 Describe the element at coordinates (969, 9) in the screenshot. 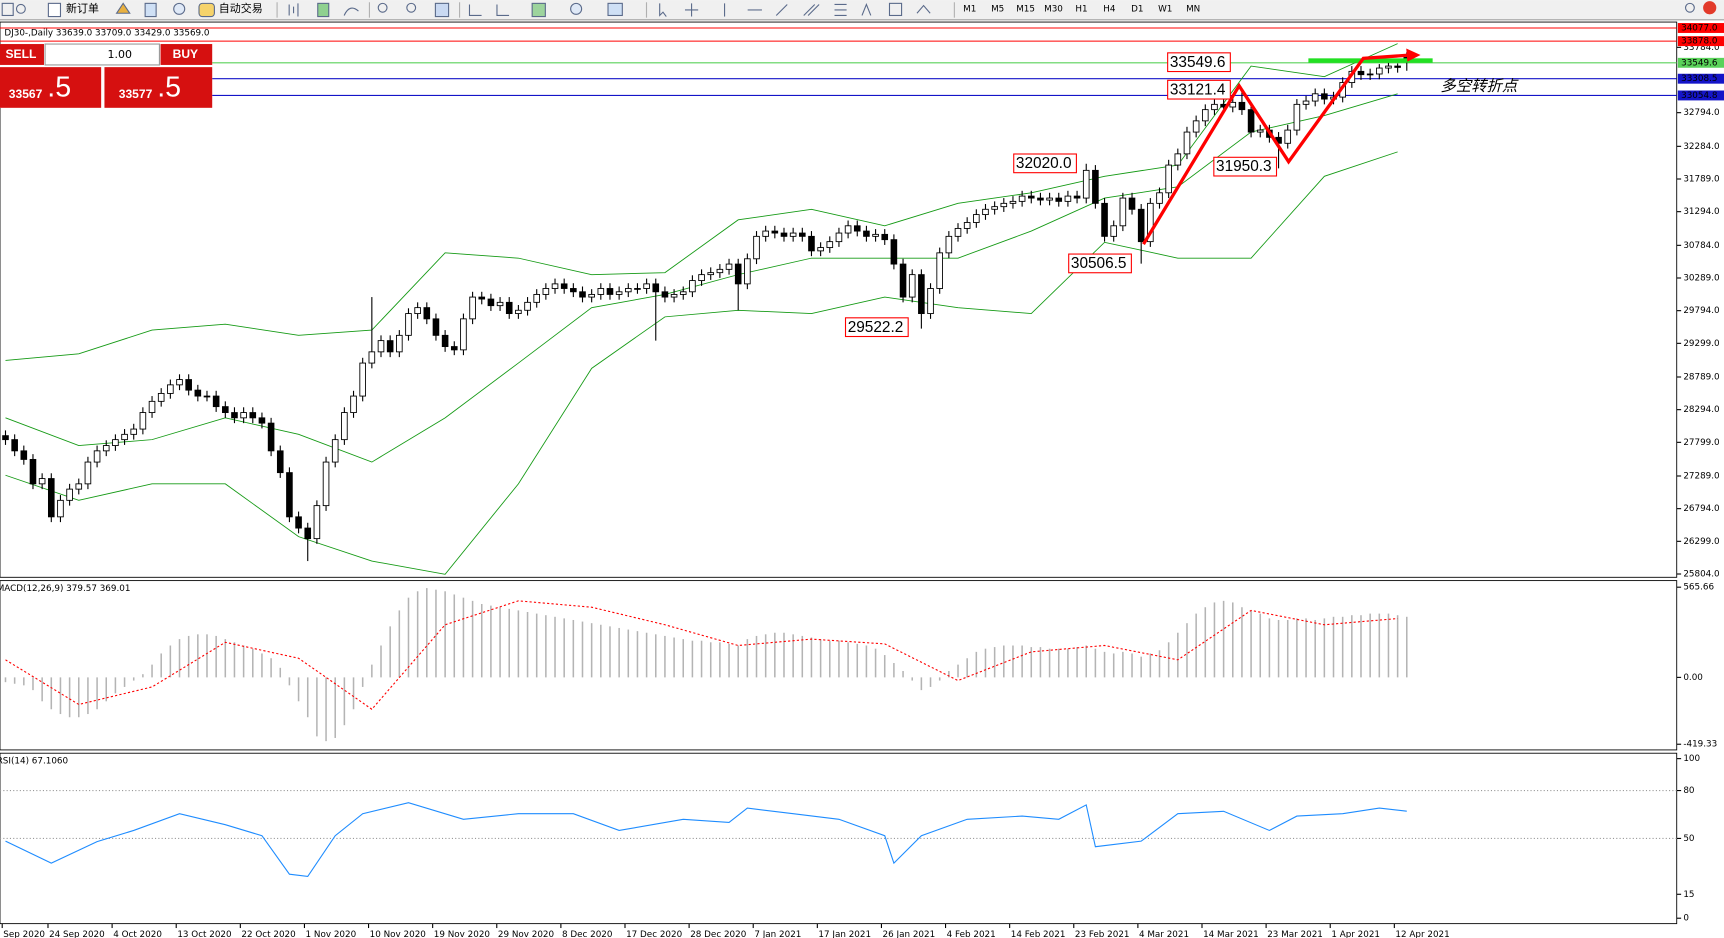

I see `timeframe-button: M1` at that location.